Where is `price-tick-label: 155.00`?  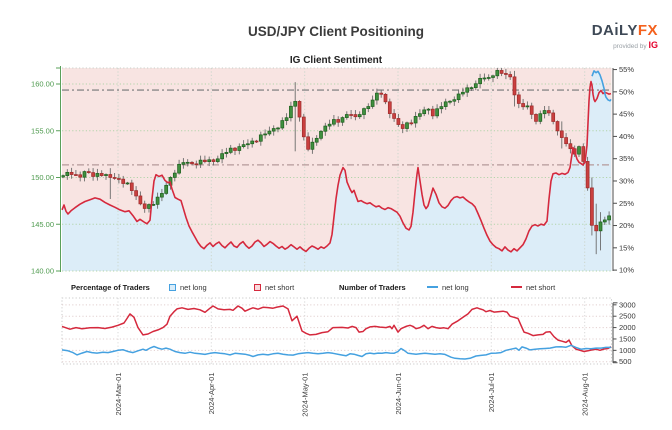 price-tick-label: 155.00 is located at coordinates (42, 130).